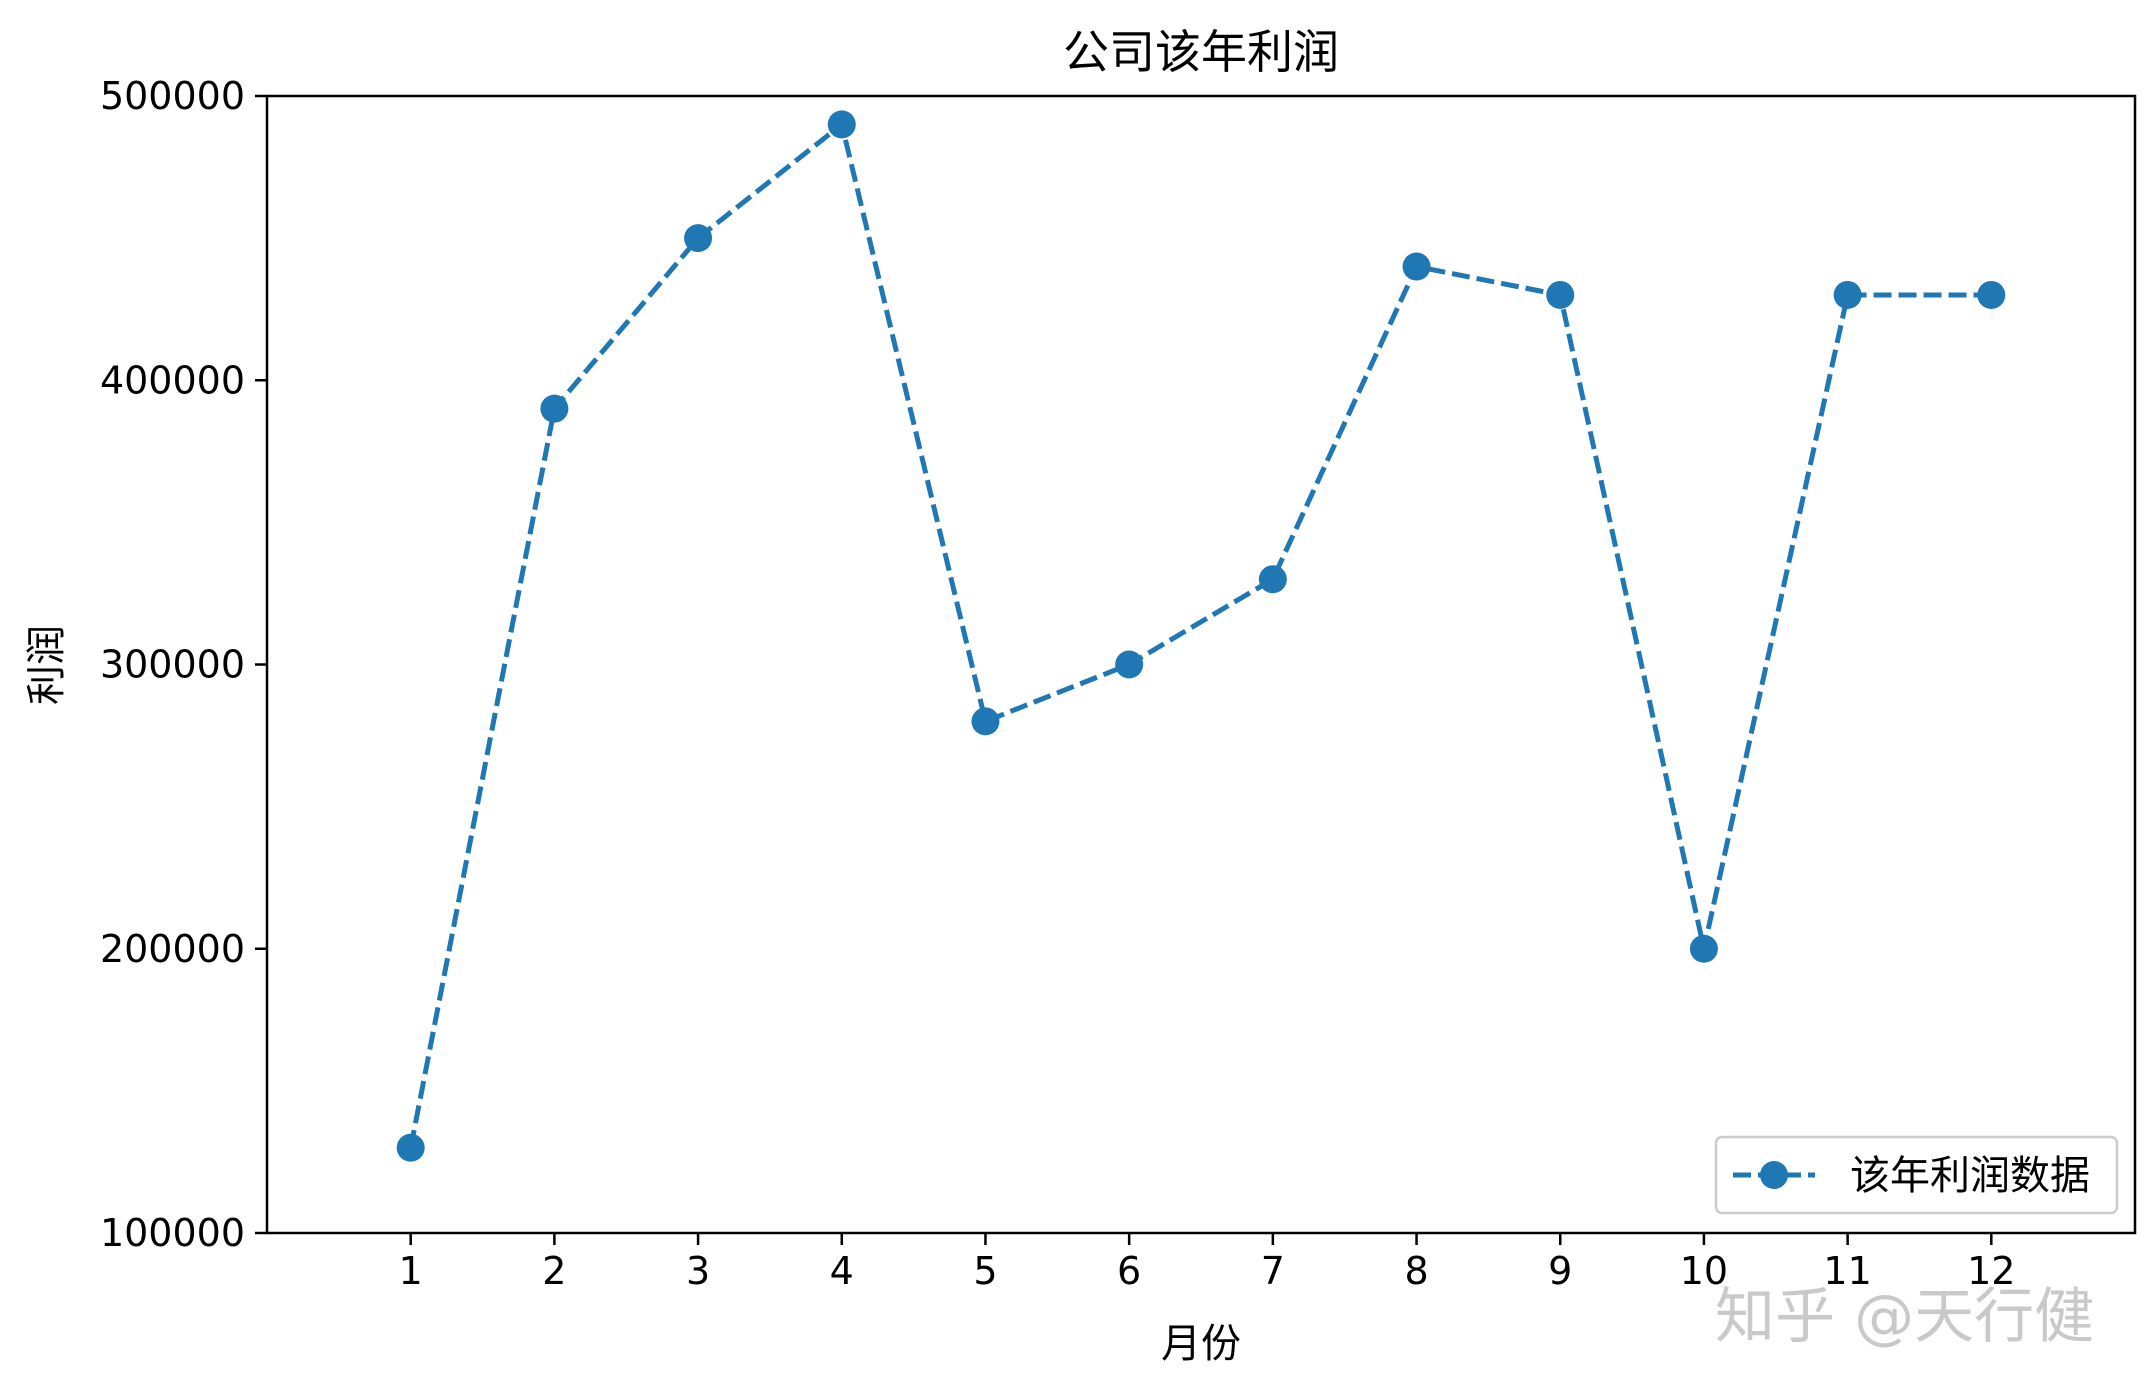 This screenshot has height=1389, width=2155. What do you see at coordinates (1704, 1271) in the screenshot?
I see `x-tick-label: 10` at bounding box center [1704, 1271].